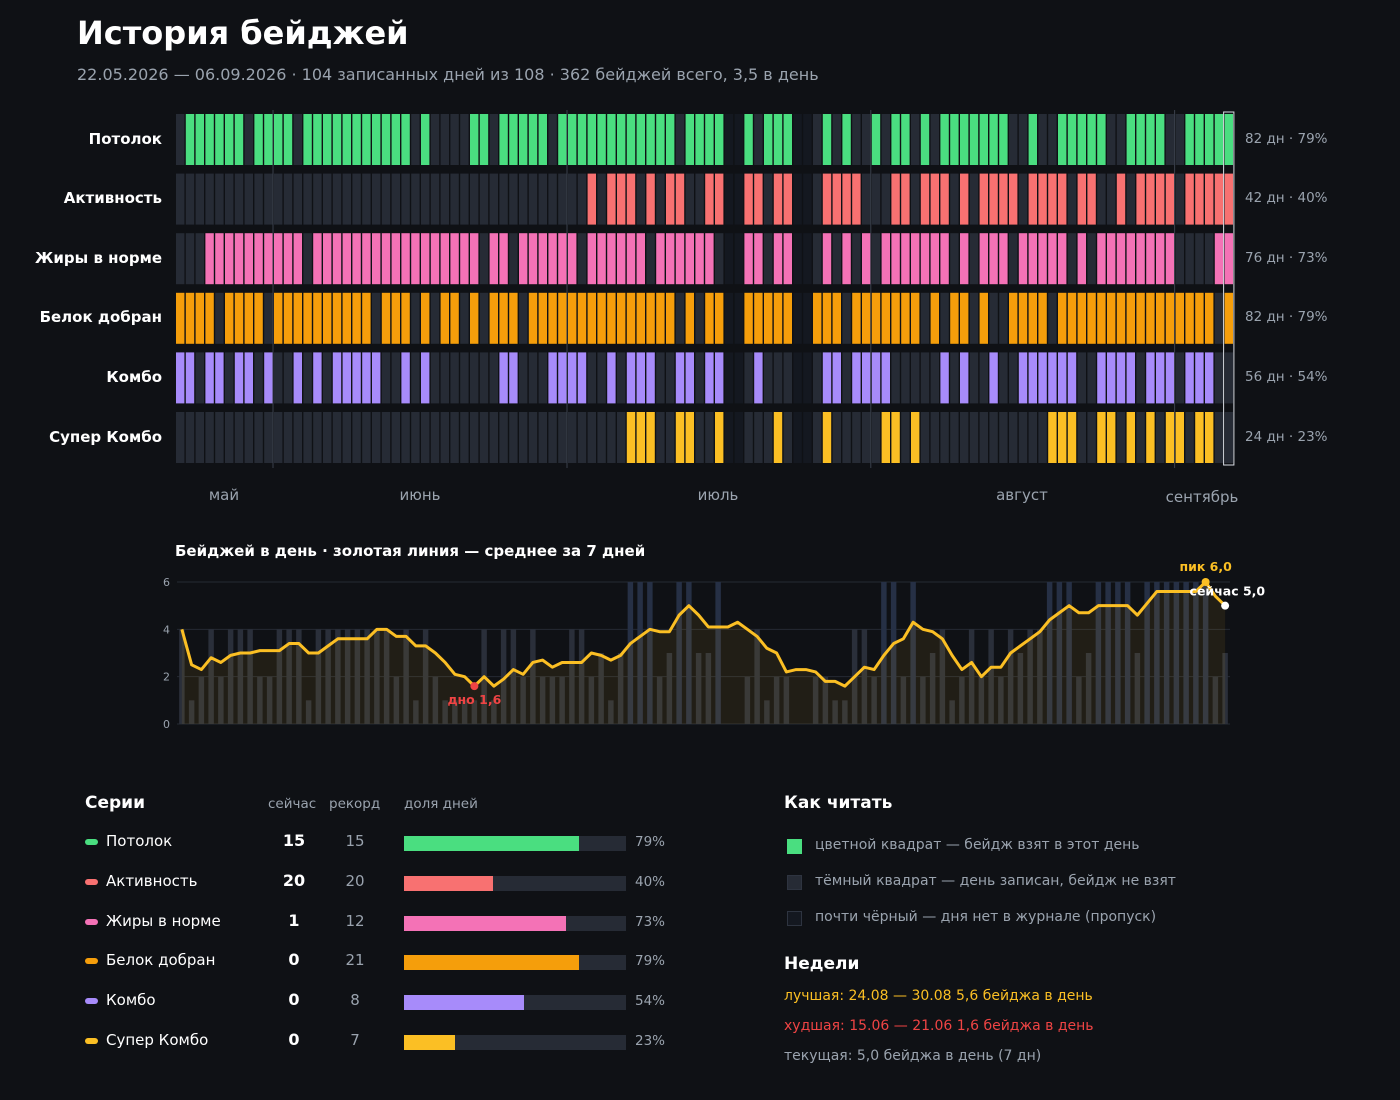 This screenshot has width=1400, height=1100. I want to click on series-share-pct: 73%, so click(650, 921).